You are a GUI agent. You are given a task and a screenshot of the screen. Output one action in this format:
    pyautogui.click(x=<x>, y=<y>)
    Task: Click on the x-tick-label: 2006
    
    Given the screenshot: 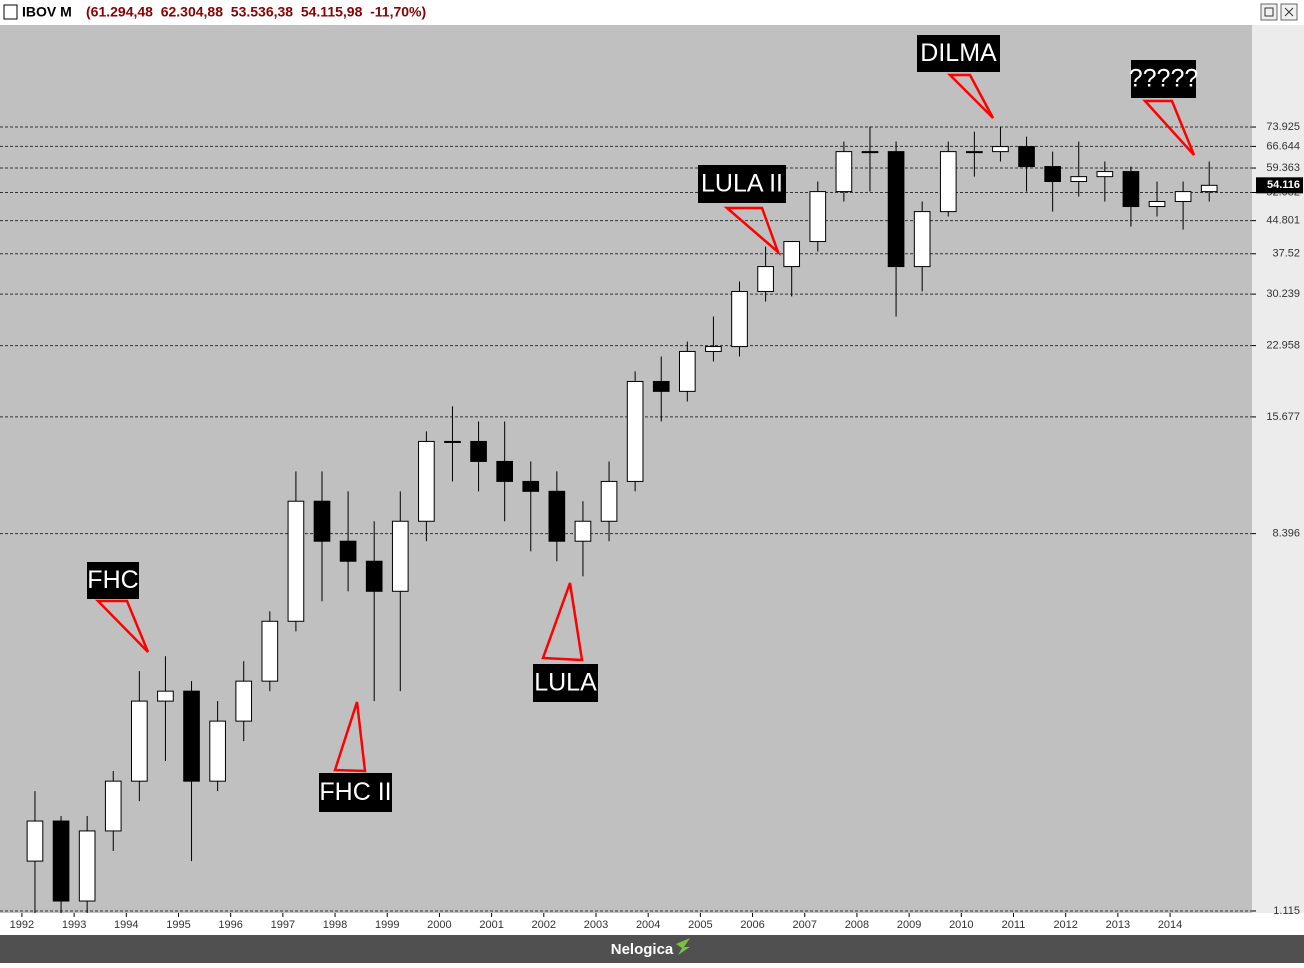 What is the action you would take?
    pyautogui.click(x=752, y=925)
    